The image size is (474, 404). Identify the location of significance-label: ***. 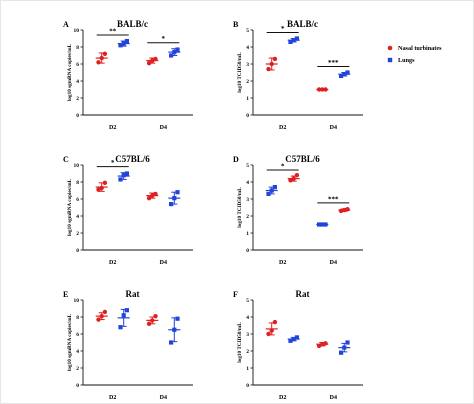
(333, 63).